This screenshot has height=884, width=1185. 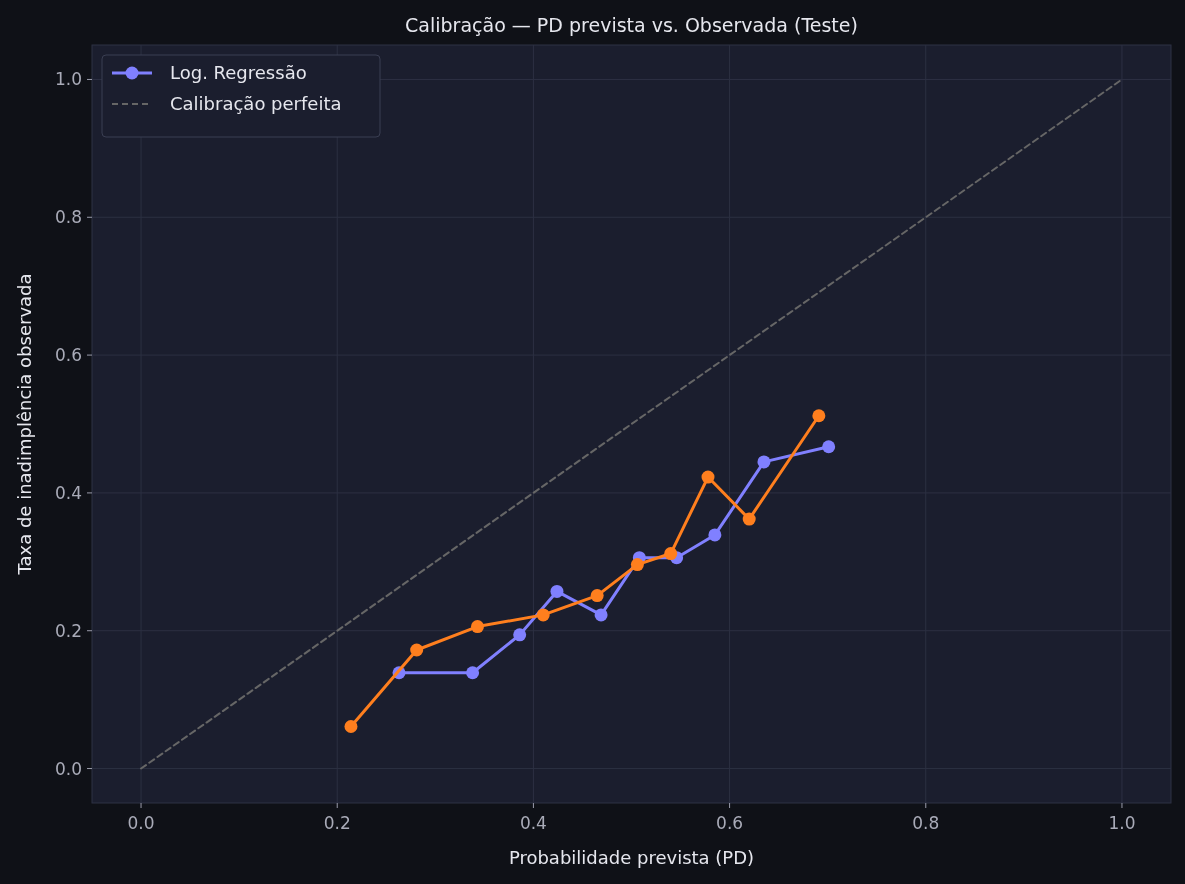 I want to click on x-tick-label: 0.0, so click(x=141, y=823).